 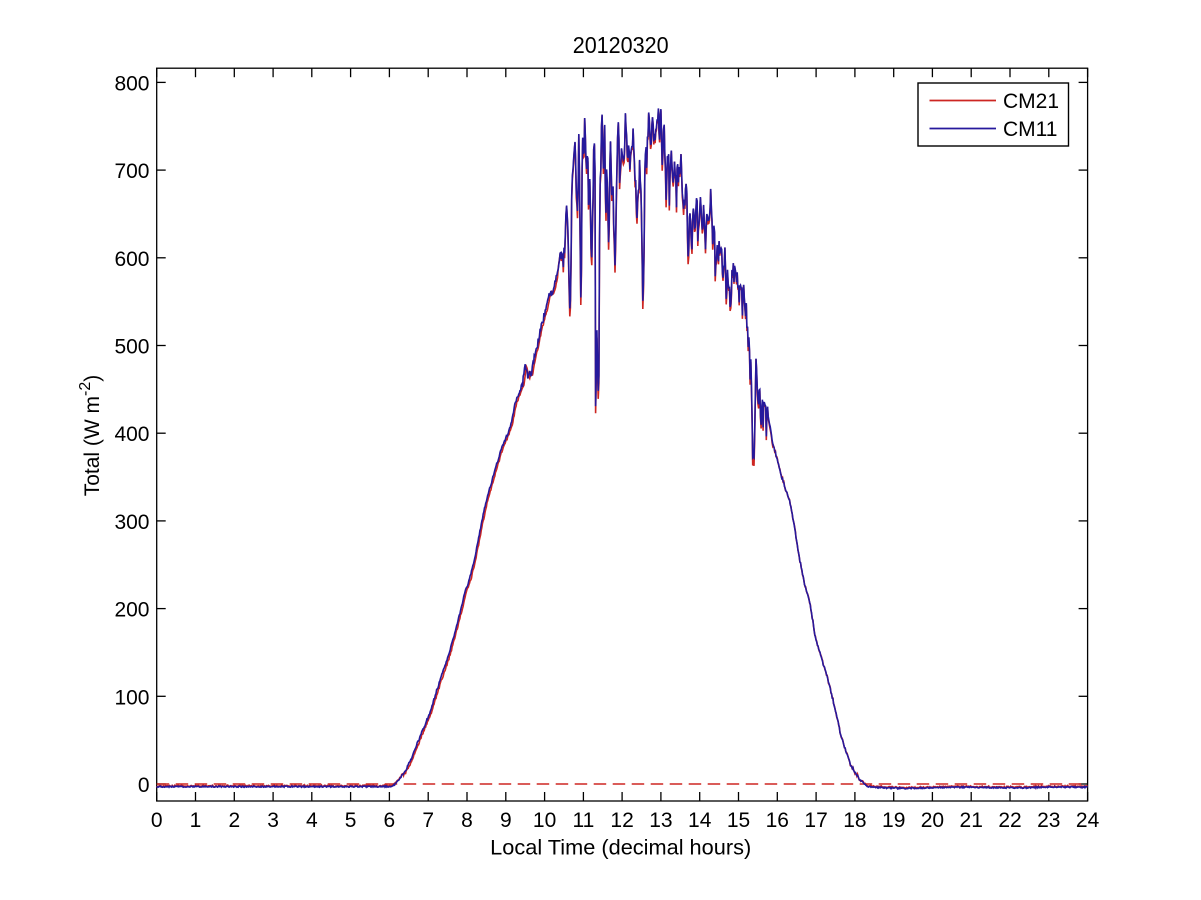 What do you see at coordinates (273, 820) in the screenshot?
I see `svg-text: 3` at bounding box center [273, 820].